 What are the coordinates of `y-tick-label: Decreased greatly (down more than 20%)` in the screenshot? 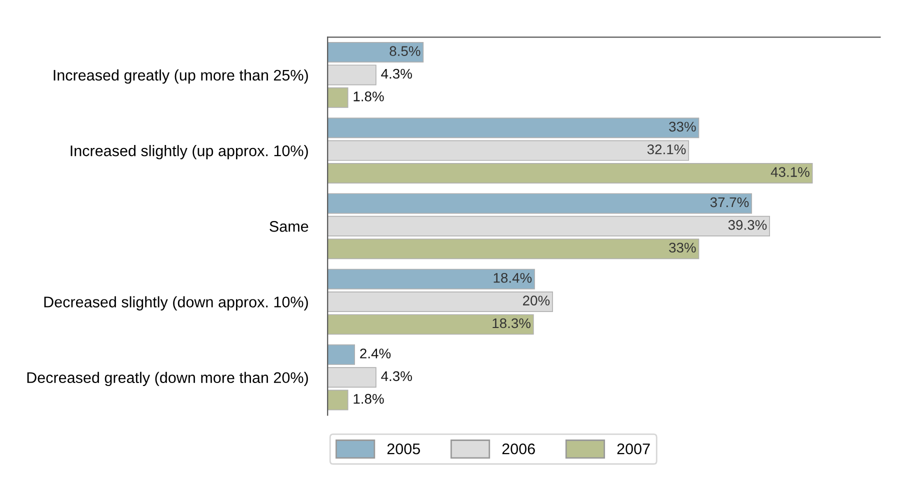 It's located at (167, 379).